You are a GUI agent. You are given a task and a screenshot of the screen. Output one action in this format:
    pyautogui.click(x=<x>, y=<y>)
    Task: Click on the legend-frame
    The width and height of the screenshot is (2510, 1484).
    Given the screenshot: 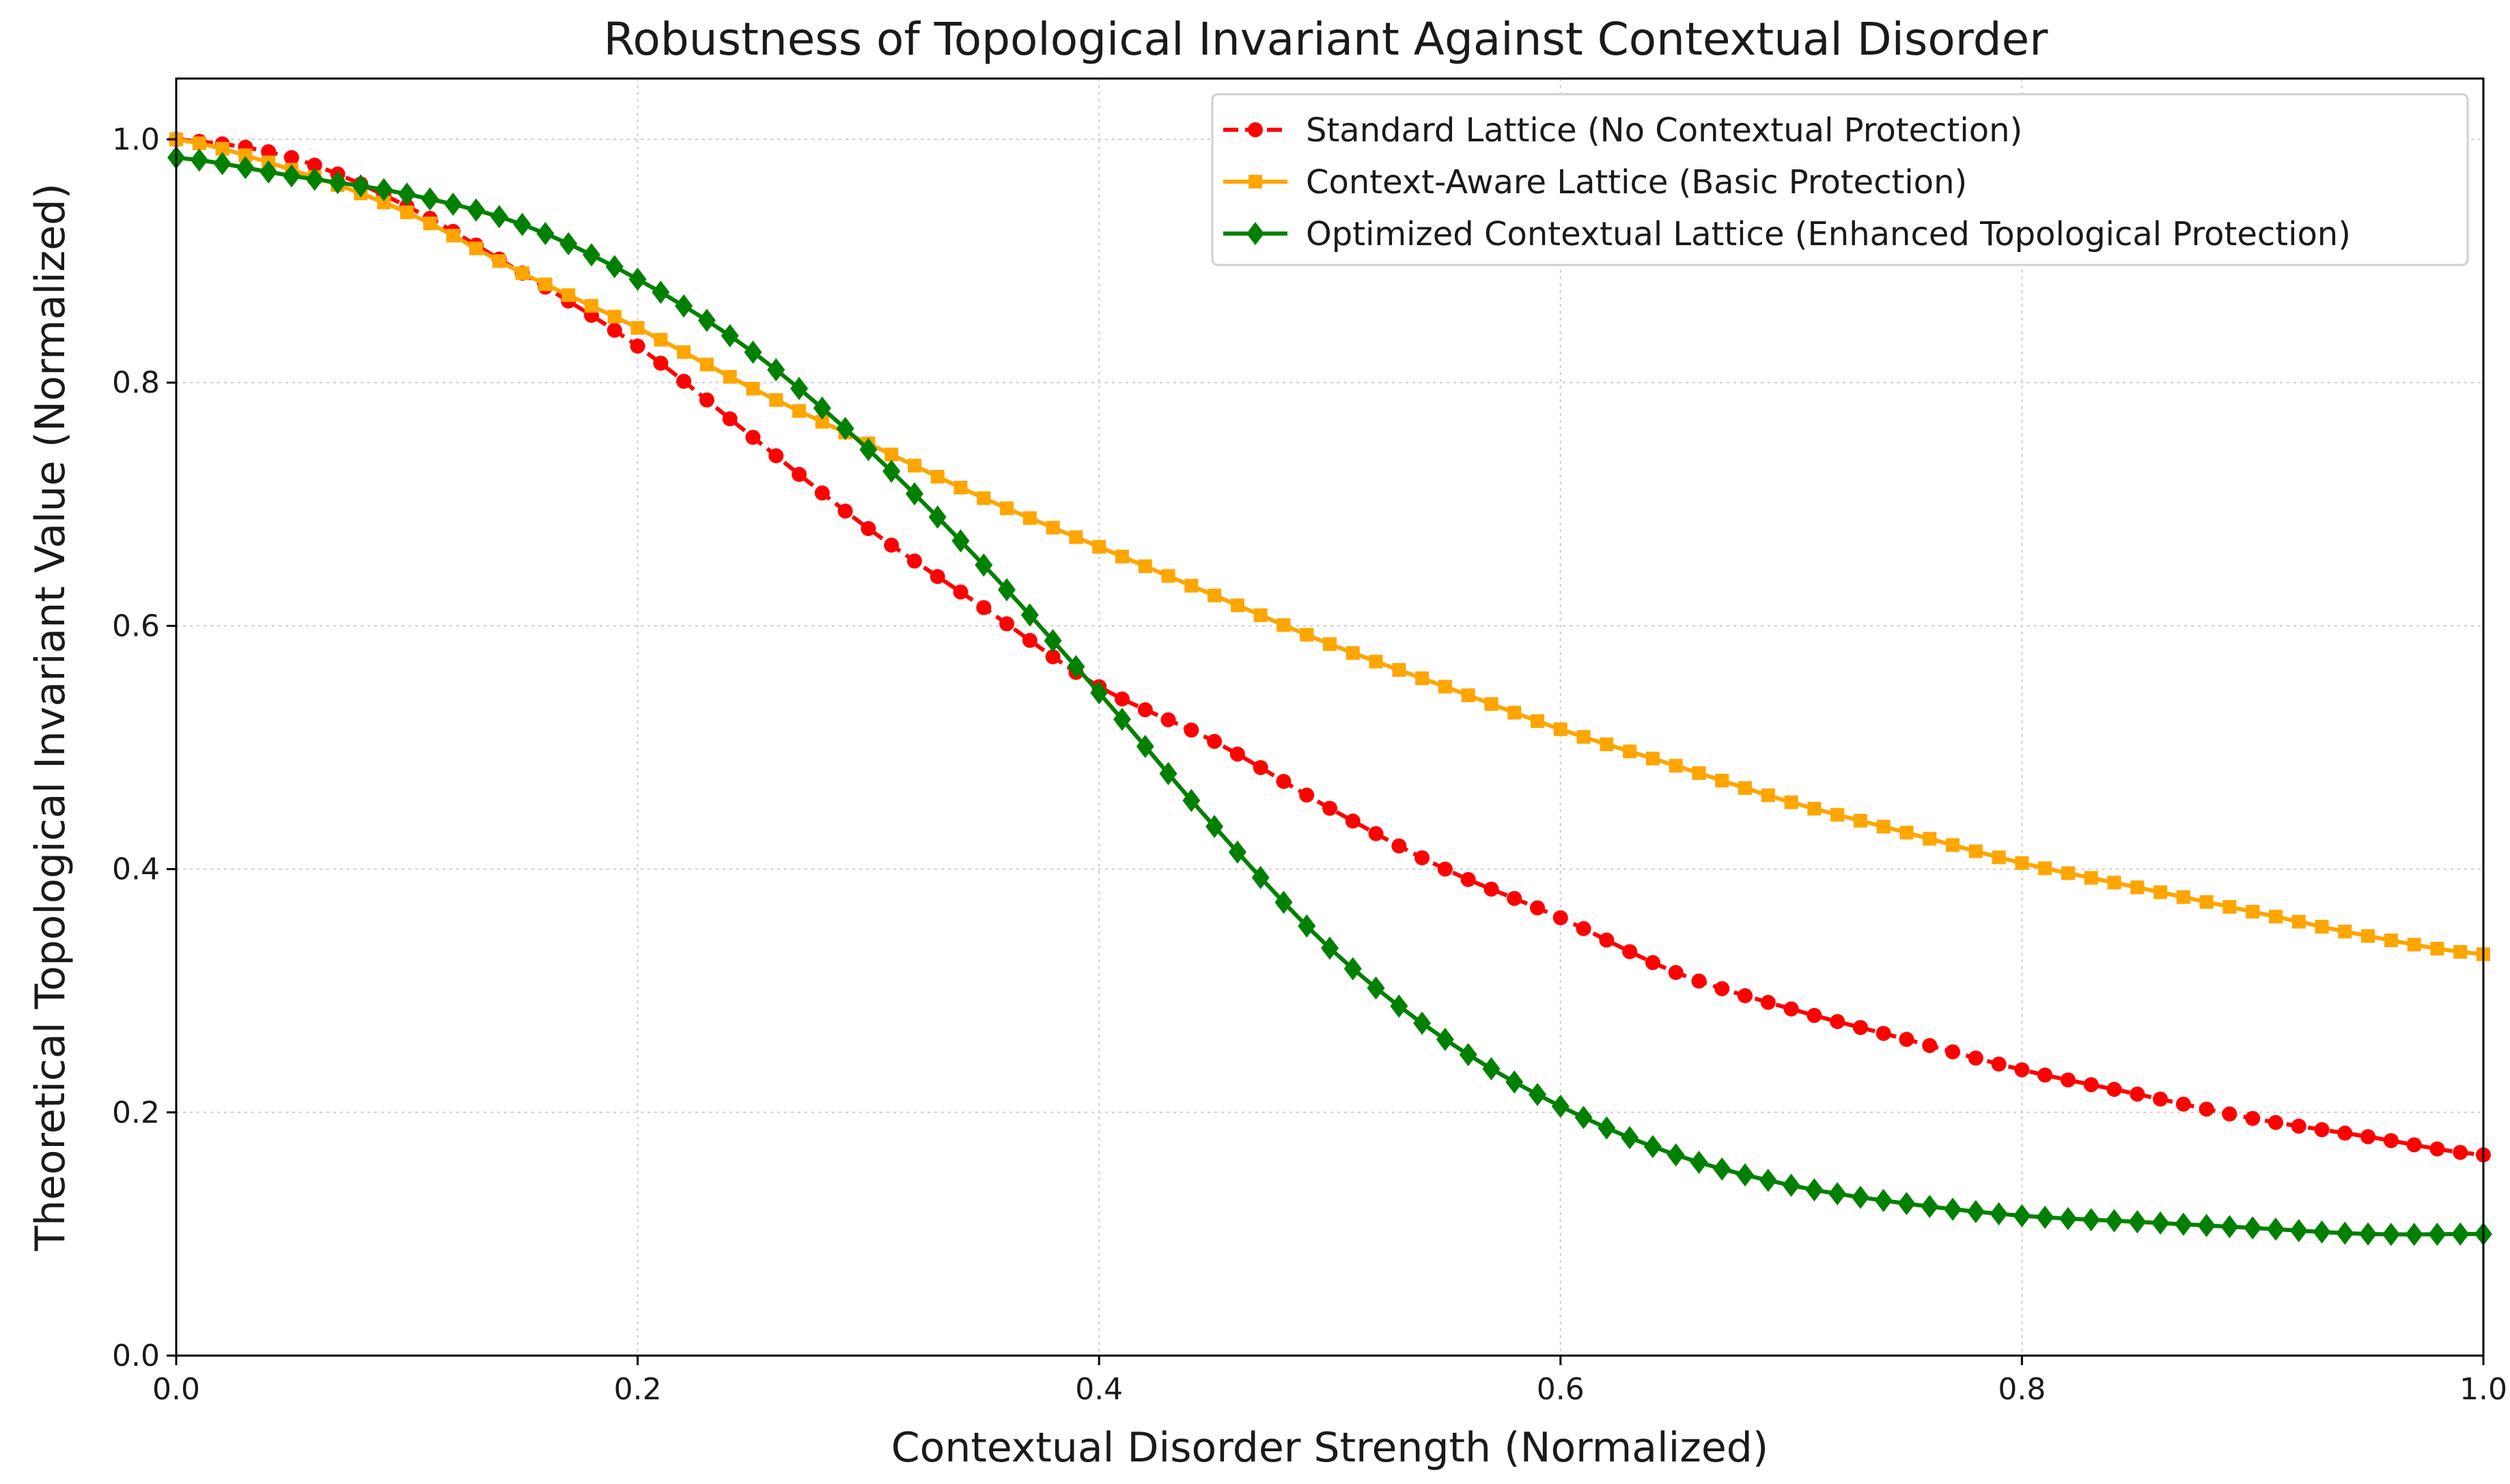 What is the action you would take?
    pyautogui.click(x=1840, y=180)
    